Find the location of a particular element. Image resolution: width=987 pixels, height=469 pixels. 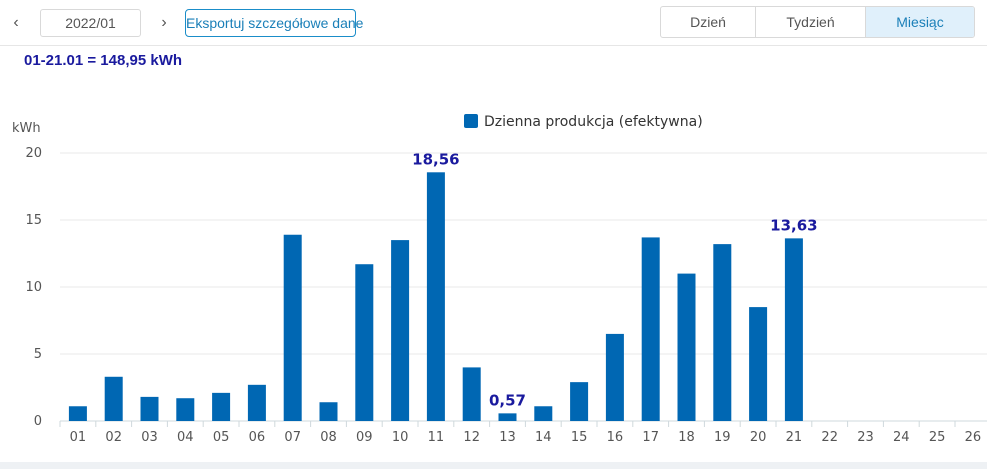

y-tick-label: 20 is located at coordinates (33, 153).